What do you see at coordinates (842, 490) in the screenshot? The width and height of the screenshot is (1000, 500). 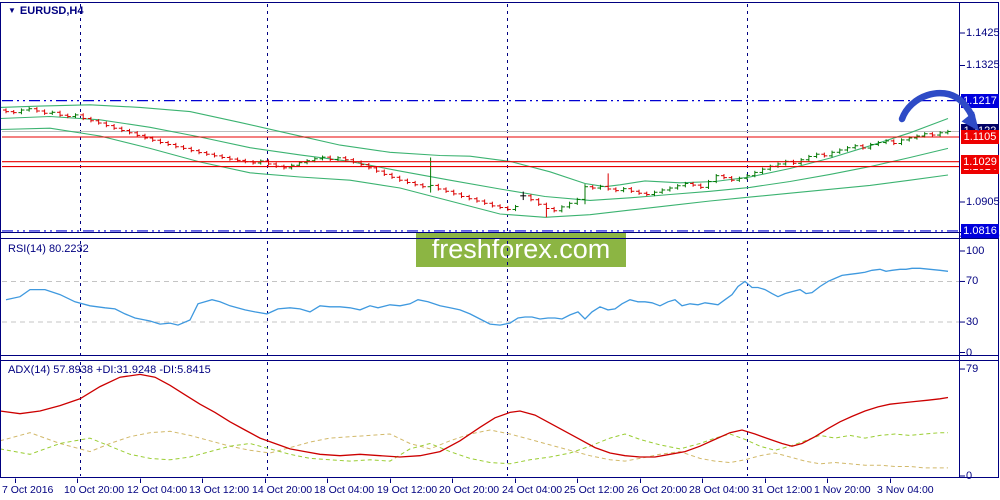 I see `time-axis-label: 1 Nov 20:00` at bounding box center [842, 490].